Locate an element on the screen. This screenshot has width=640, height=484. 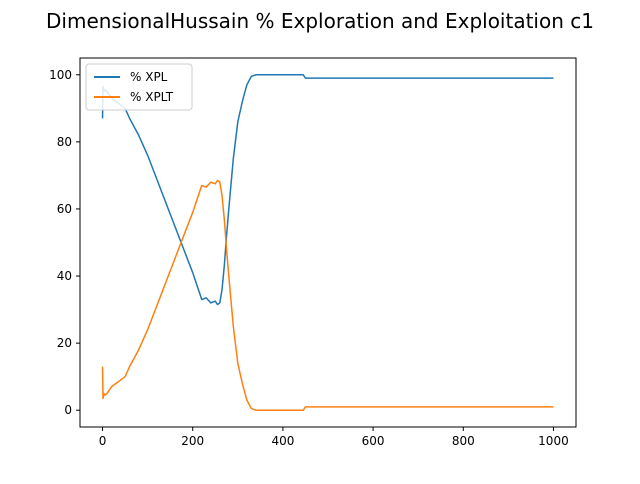
y-tick-label: 0 is located at coordinates (68, 410).